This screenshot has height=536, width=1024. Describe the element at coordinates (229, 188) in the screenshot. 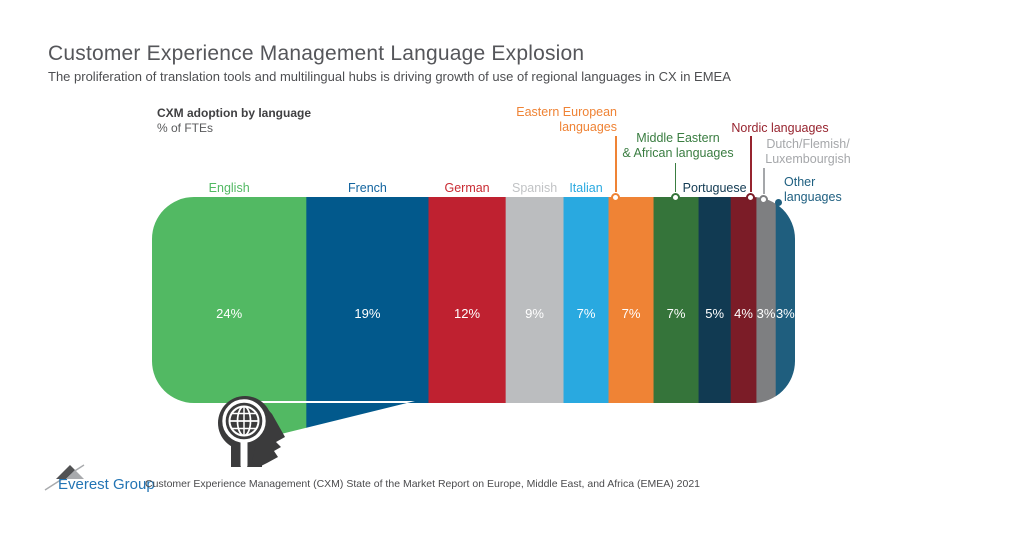

I see `bar-label-english: English` at that location.